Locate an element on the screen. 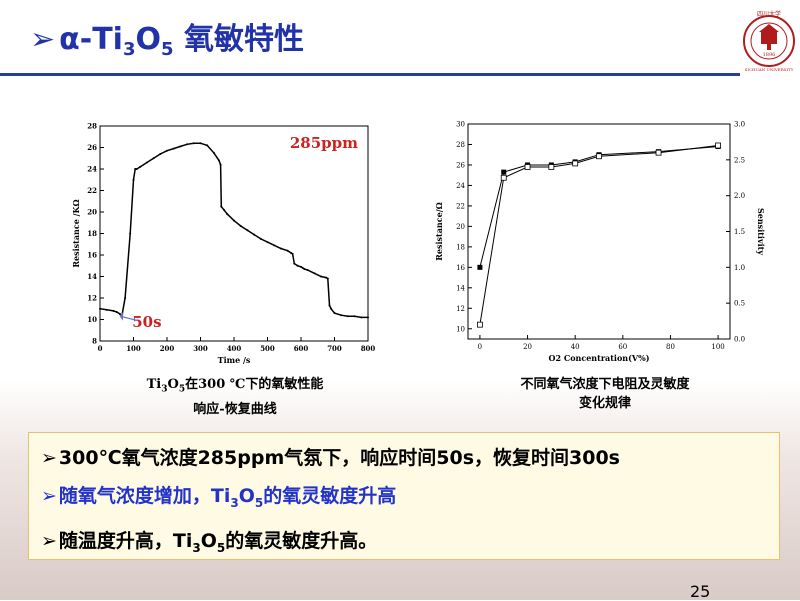  logo-ring-text: SICHUAN UNIVERSITY is located at coordinates (769, 69).